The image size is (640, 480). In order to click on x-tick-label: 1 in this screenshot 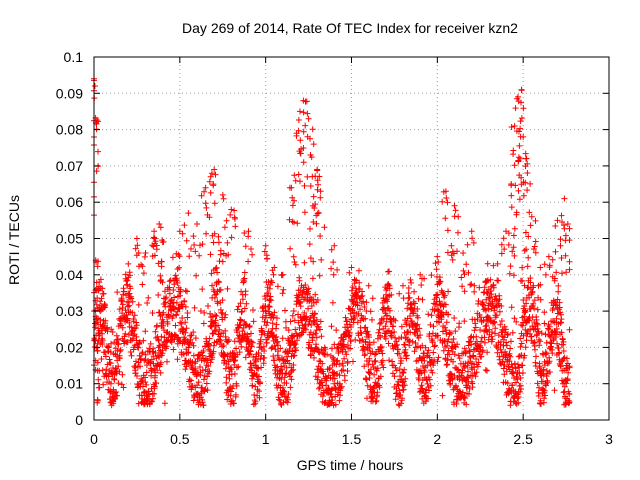, I will do `click(266, 439)`.